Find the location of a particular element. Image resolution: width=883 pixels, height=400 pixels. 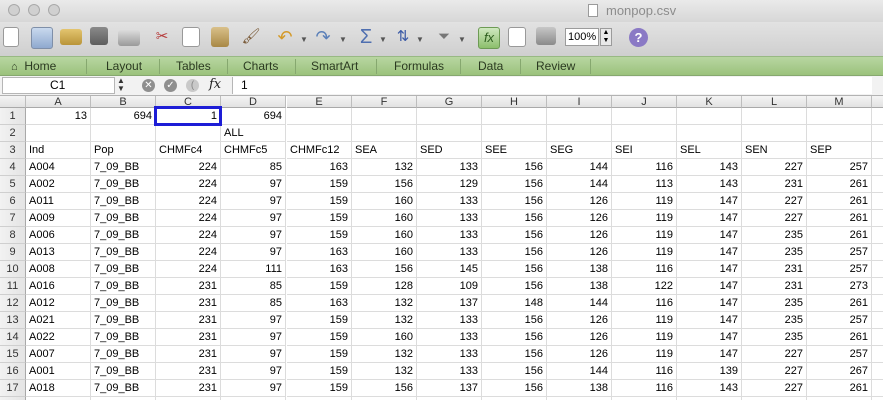

cell-g13: 133 is located at coordinates (449, 320).